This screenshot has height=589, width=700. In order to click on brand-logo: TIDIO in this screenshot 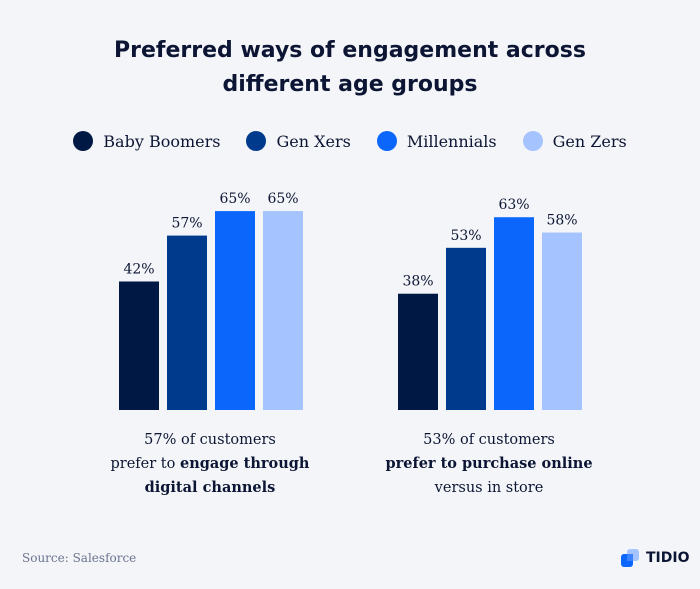, I will do `click(655, 558)`.